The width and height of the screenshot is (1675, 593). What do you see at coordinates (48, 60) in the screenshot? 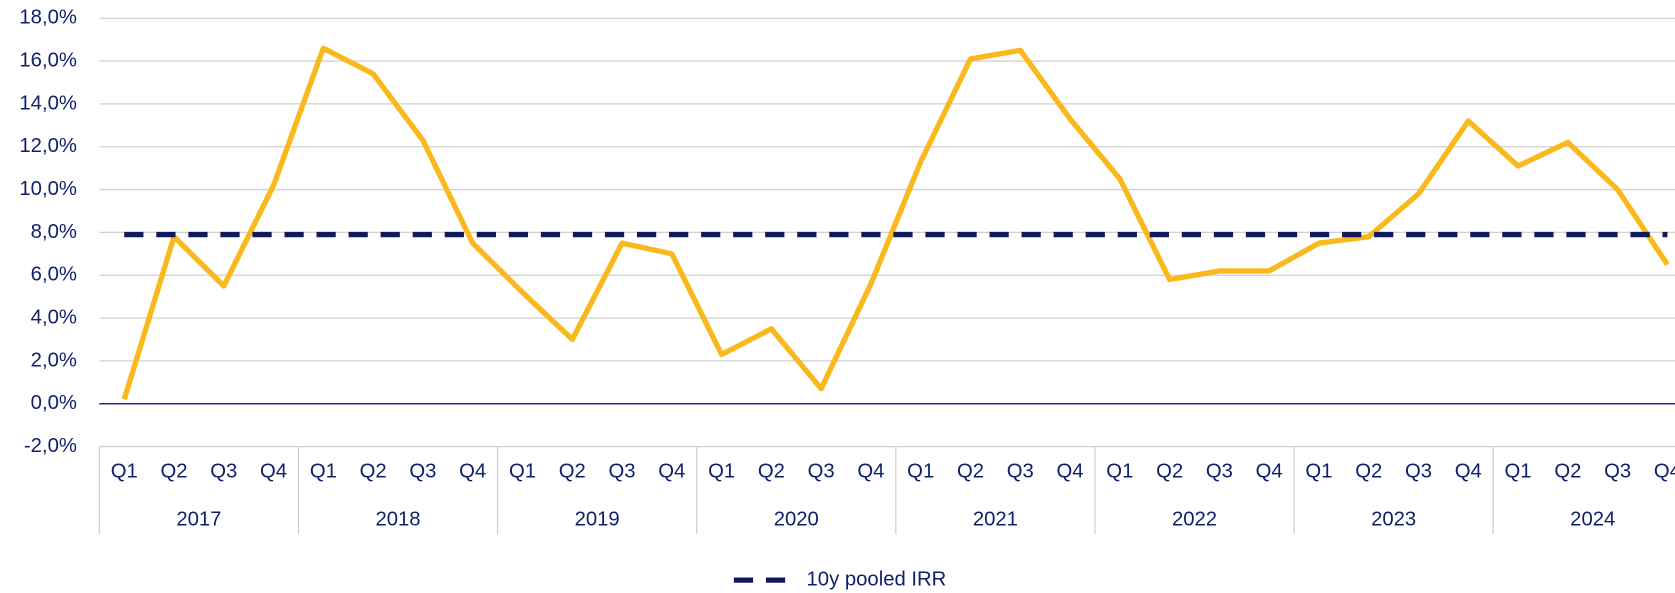
I see `y-tick-label: 16,0%` at bounding box center [48, 60].